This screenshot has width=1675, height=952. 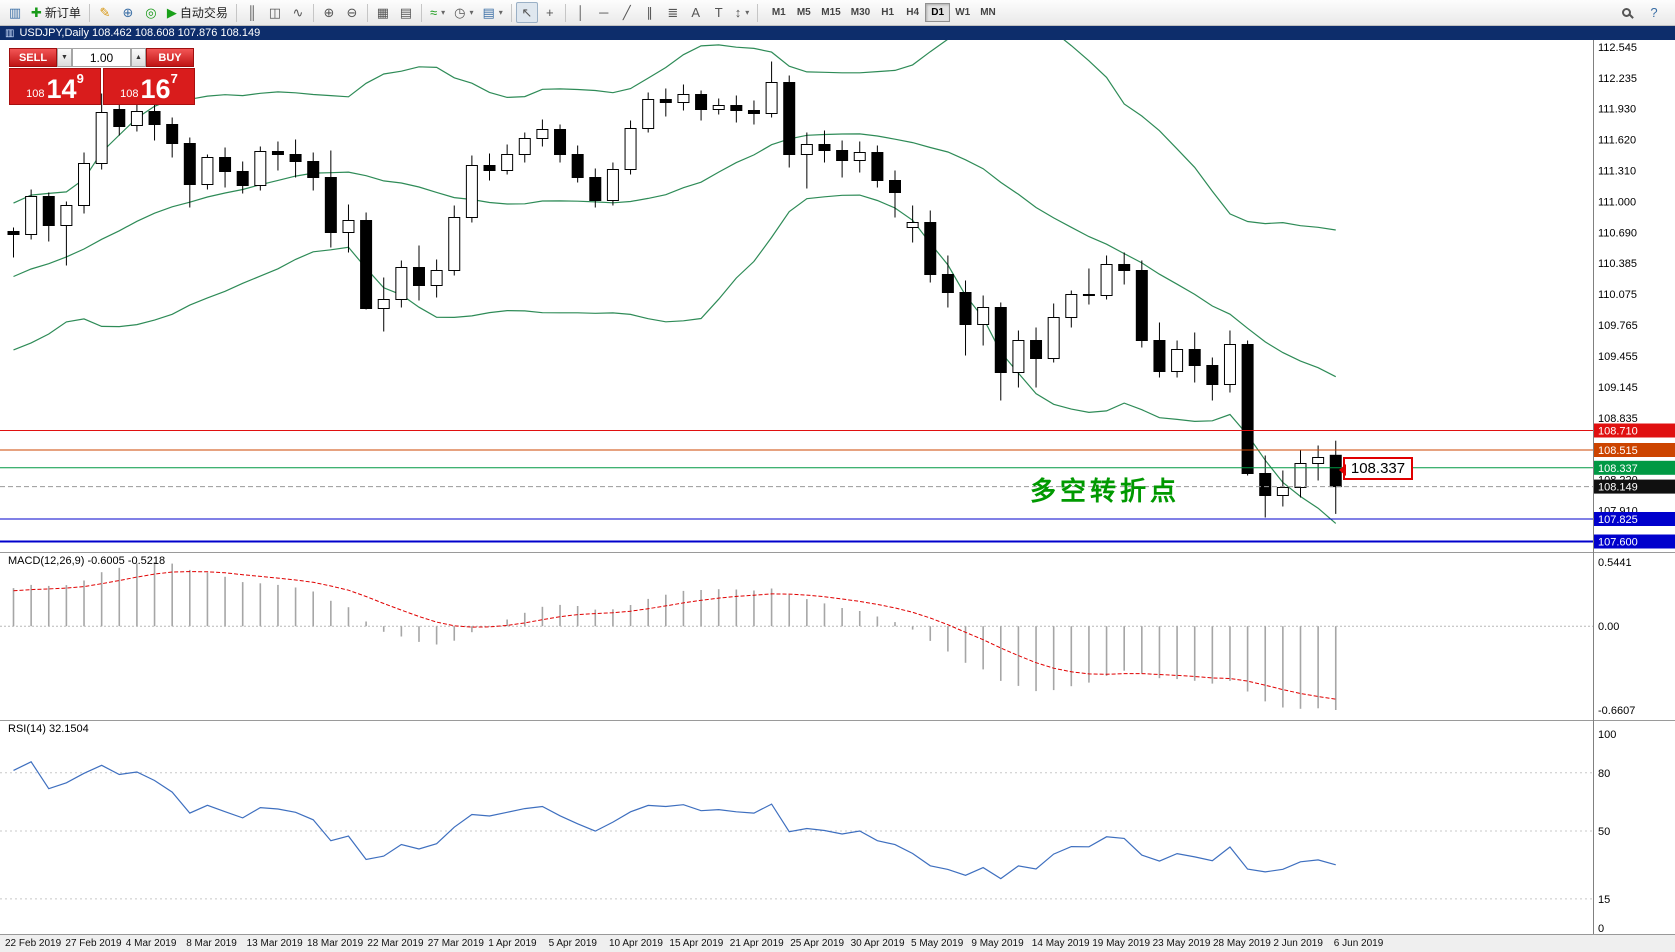 I want to click on cursor-button: ↖, so click(x=526, y=12).